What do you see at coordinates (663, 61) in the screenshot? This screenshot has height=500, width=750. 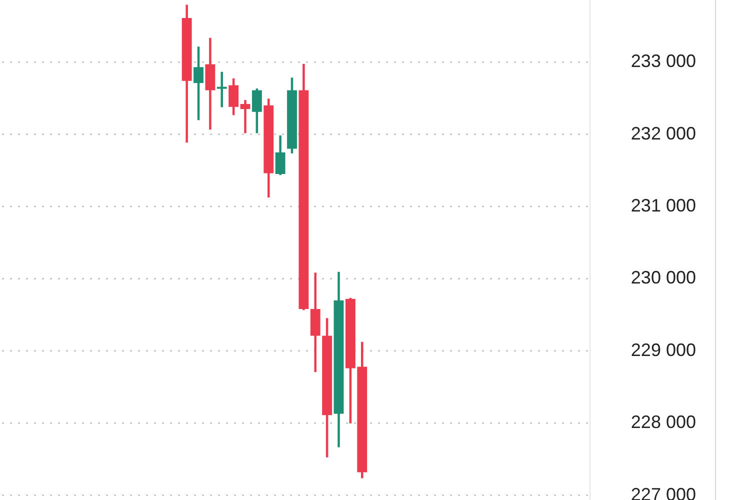 I see `y-tick-label: 233 000` at bounding box center [663, 61].